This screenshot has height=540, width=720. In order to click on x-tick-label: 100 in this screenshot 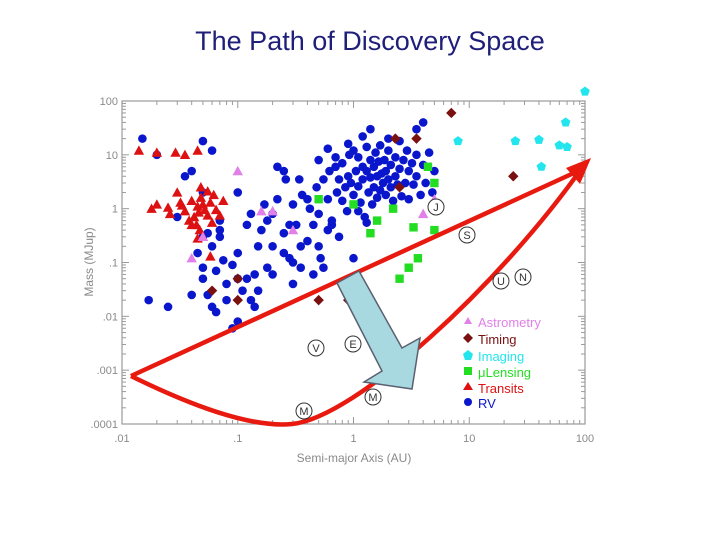, I will do `click(585, 439)`.